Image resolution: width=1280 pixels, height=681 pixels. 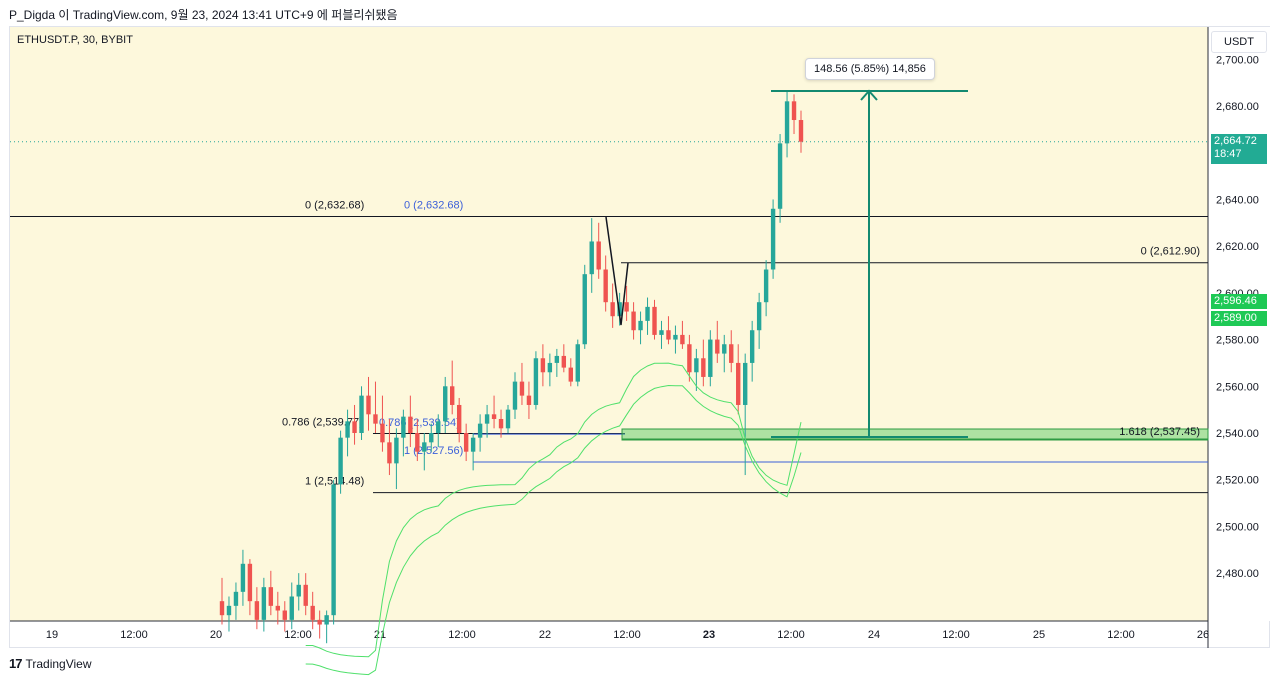 What do you see at coordinates (1235, 318) in the screenshot?
I see `band-lower-value: 2,589.00` at bounding box center [1235, 318].